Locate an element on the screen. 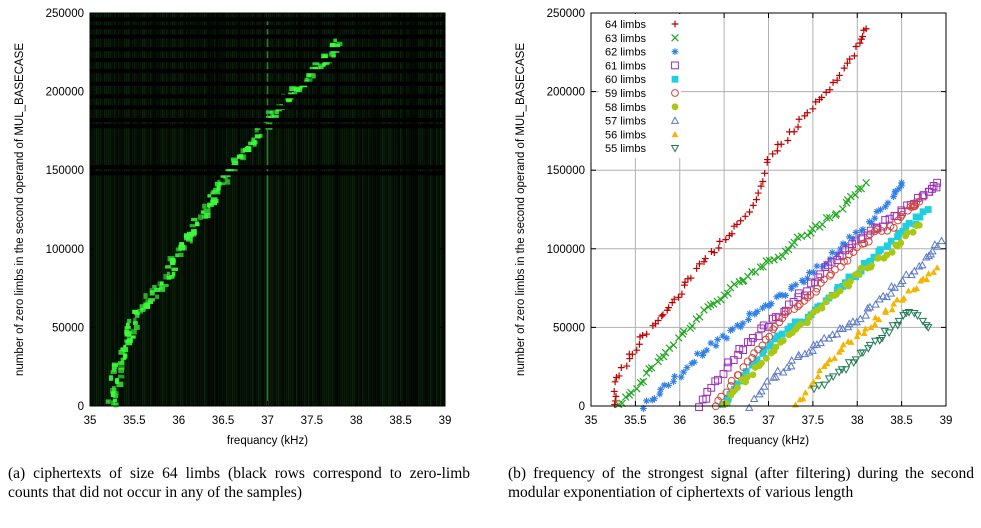 The image size is (981, 528). y-tick-label: 250000 is located at coordinates (65, 14).